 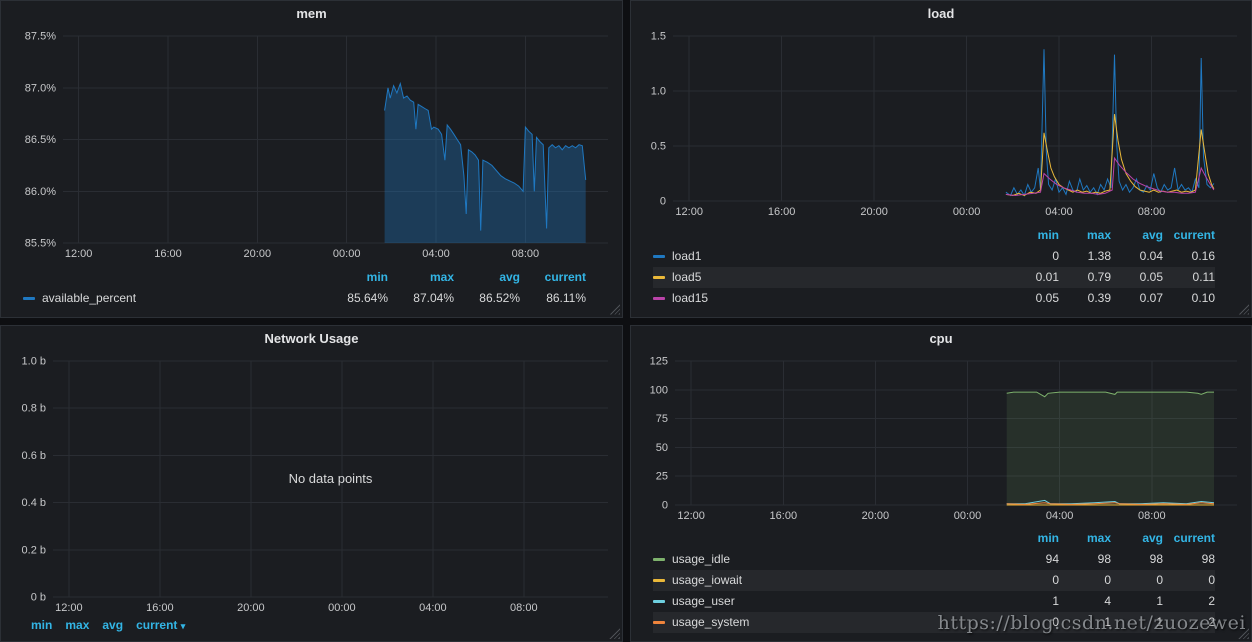 I want to click on series-toggle: load15, so click(x=830, y=298).